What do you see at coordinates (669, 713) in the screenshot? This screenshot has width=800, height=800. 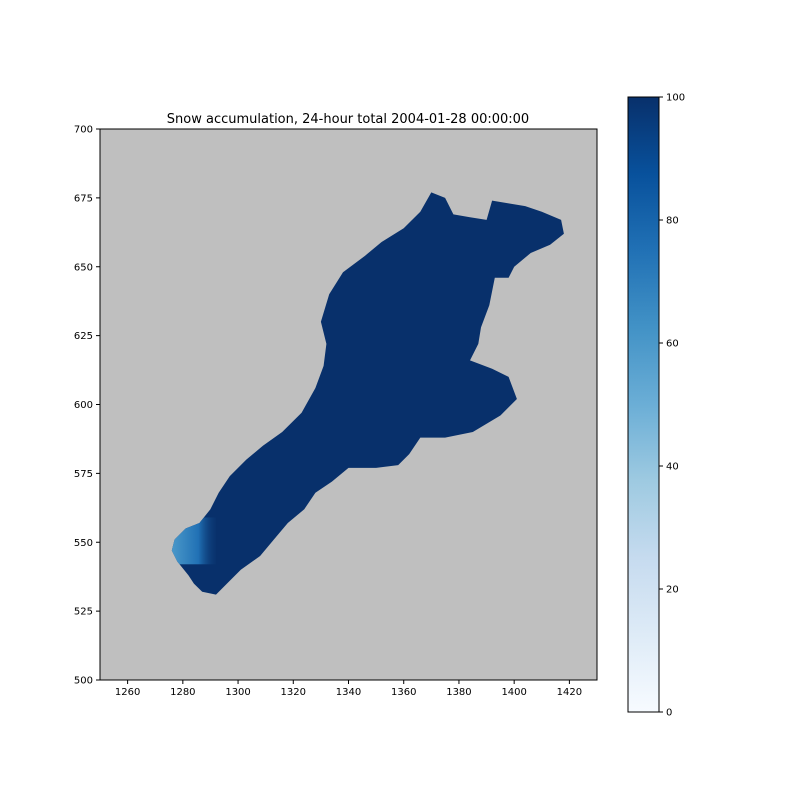 I see `colorbar-tick-label: 0` at bounding box center [669, 713].